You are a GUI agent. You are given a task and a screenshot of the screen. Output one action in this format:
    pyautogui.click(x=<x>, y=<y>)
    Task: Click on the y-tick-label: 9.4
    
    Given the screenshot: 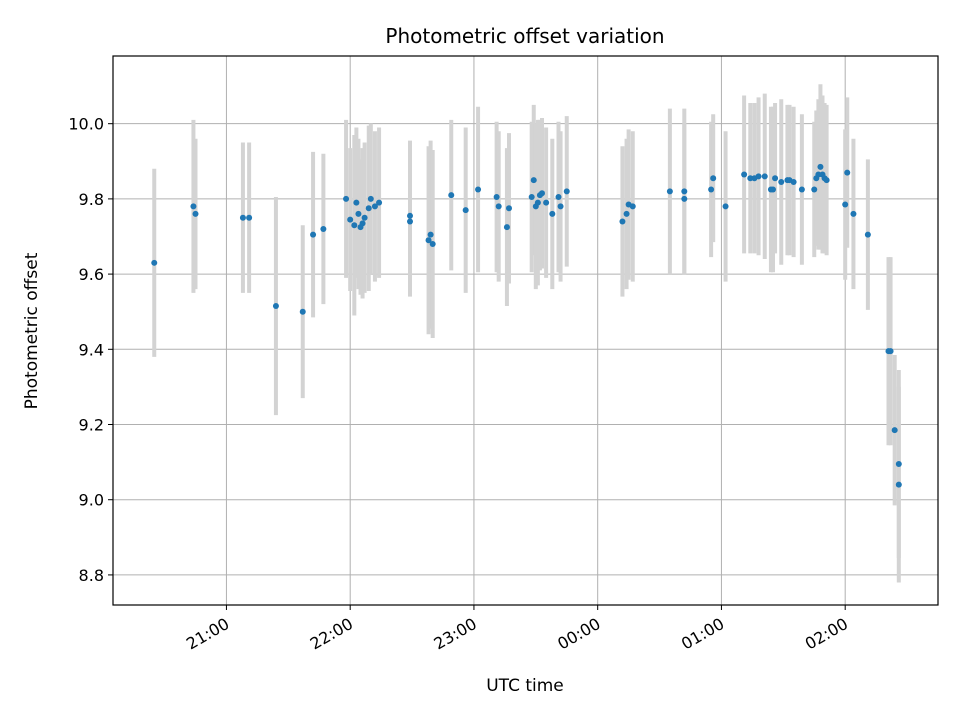 What is the action you would take?
    pyautogui.click(x=91, y=349)
    